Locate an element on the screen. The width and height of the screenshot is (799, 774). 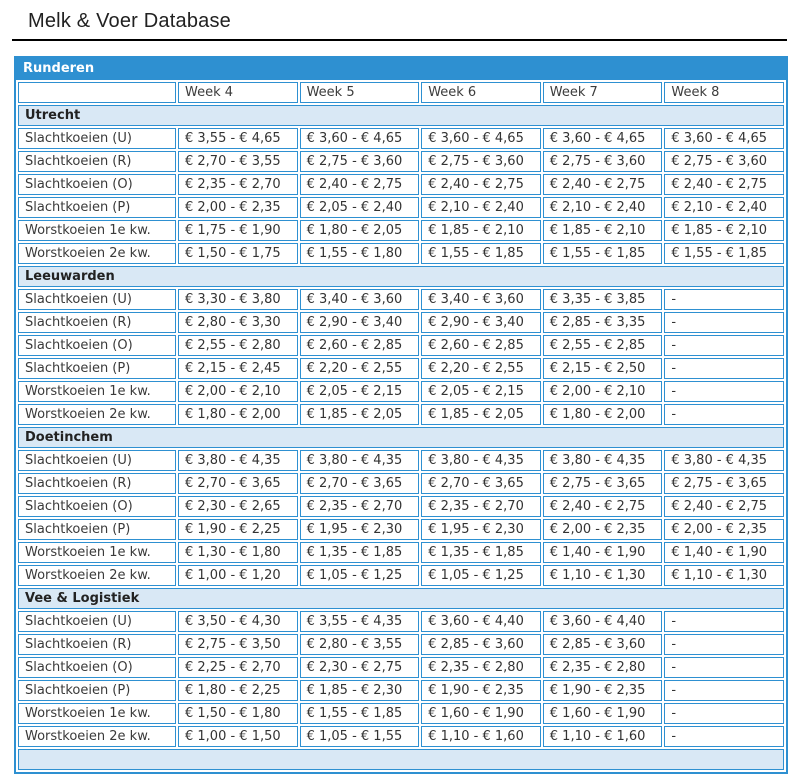
price-cell: € 2,30 - € 2,75 is located at coordinates (359, 667).